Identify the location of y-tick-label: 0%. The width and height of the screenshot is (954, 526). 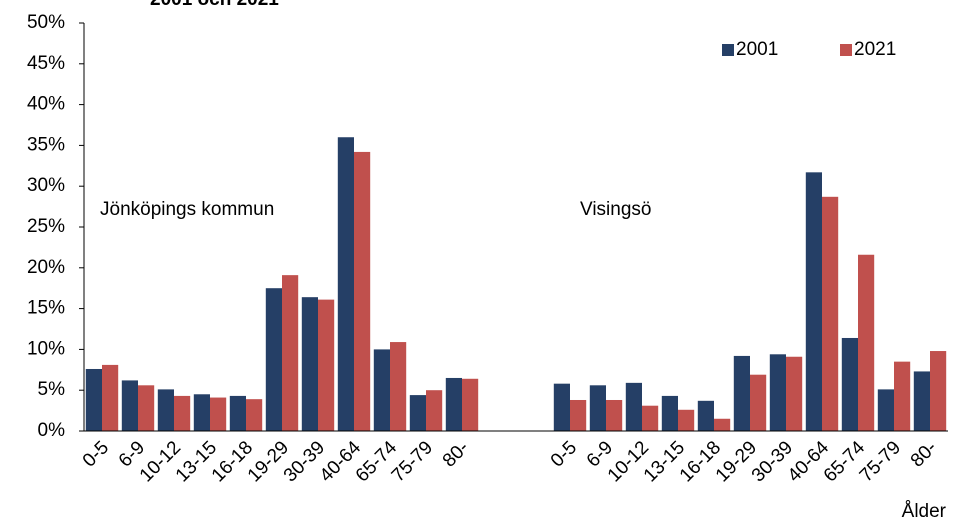
(52, 430).